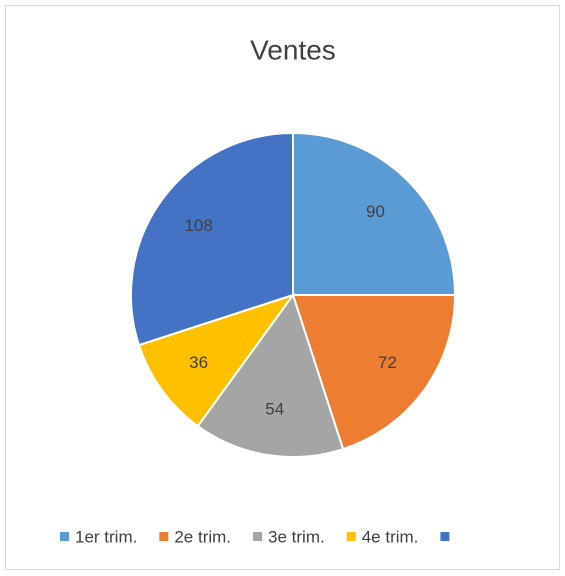  What do you see at coordinates (106, 536) in the screenshot?
I see `legend-label: 1er trim.` at bounding box center [106, 536].